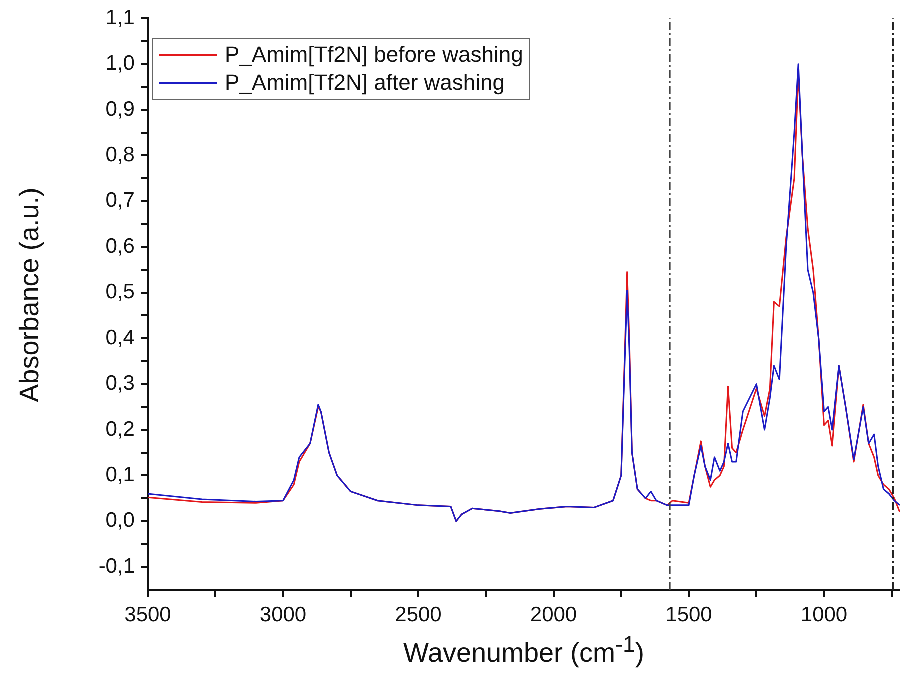 The image size is (901, 690). I want to click on y-tick-label: 0,2, so click(120, 429).